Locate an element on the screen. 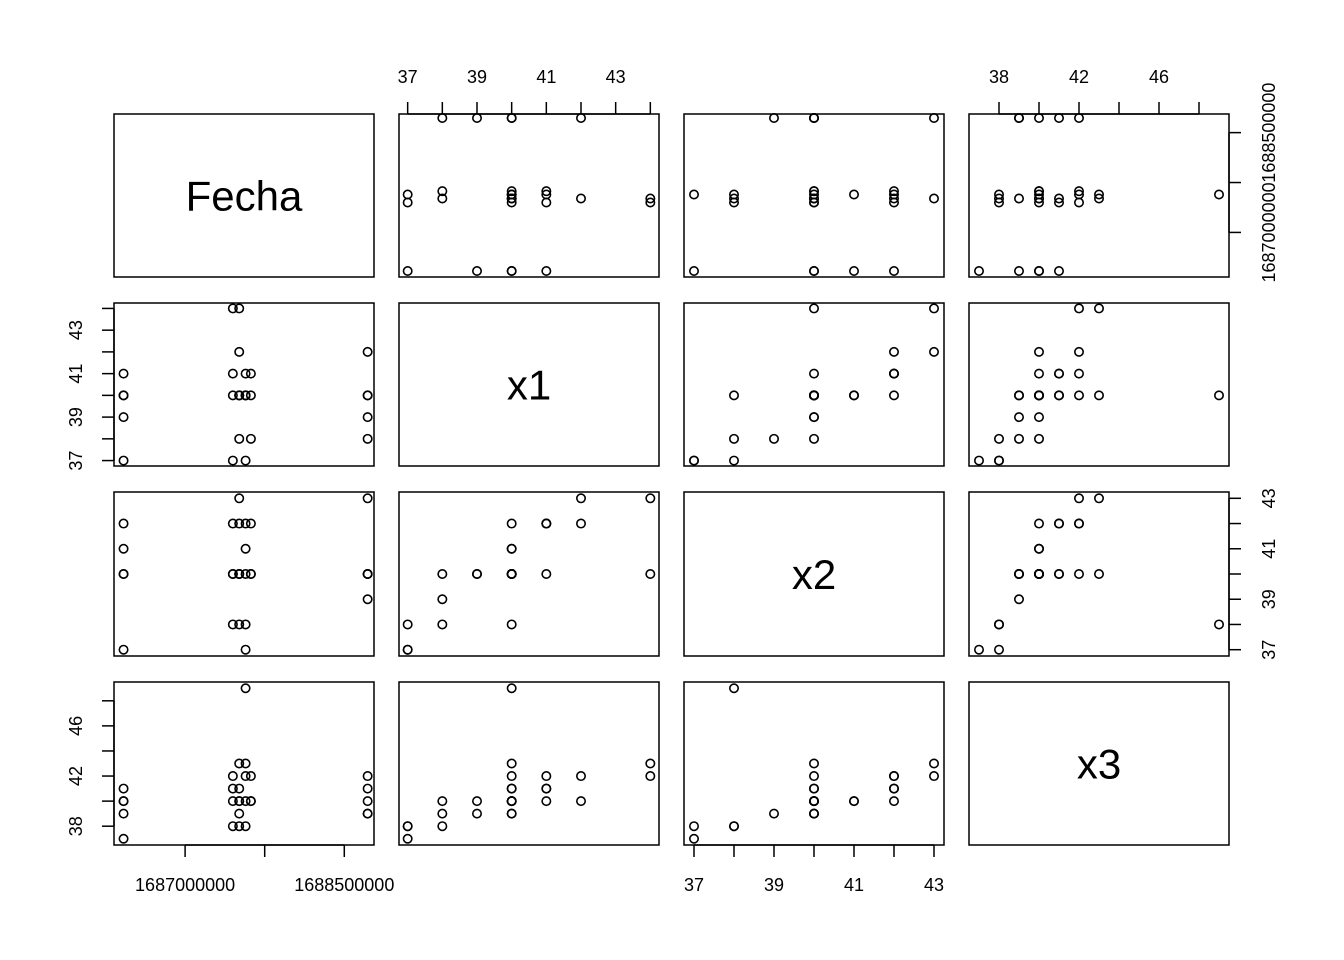 The height and width of the screenshot is (960, 1344). y-tick-label-x2: 41 is located at coordinates (1269, 549).